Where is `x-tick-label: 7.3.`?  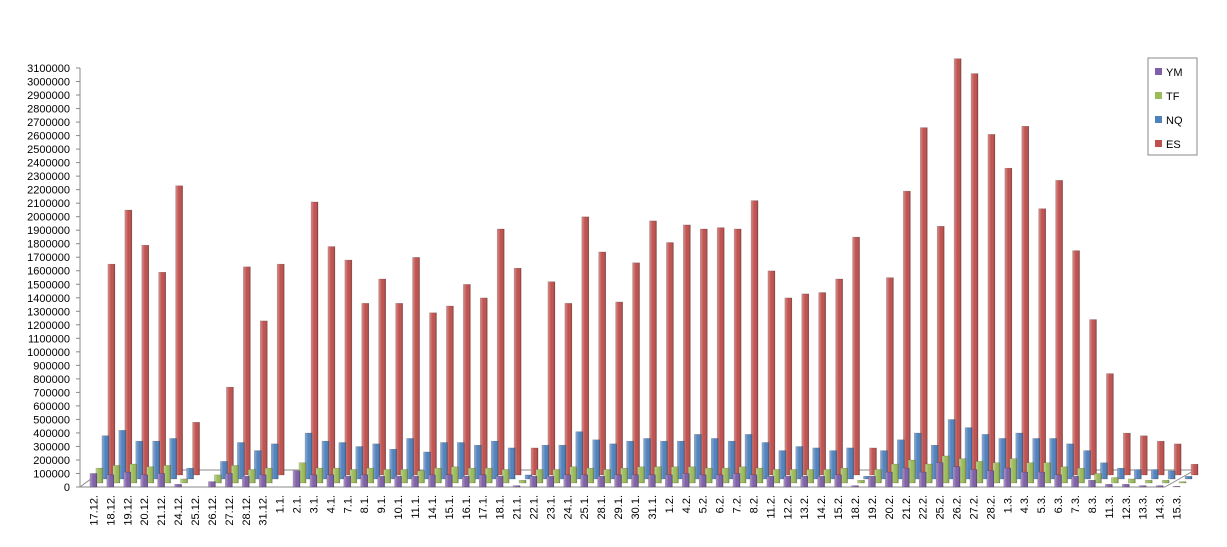
x-tick-label: 7.3. is located at coordinates (1076, 504).